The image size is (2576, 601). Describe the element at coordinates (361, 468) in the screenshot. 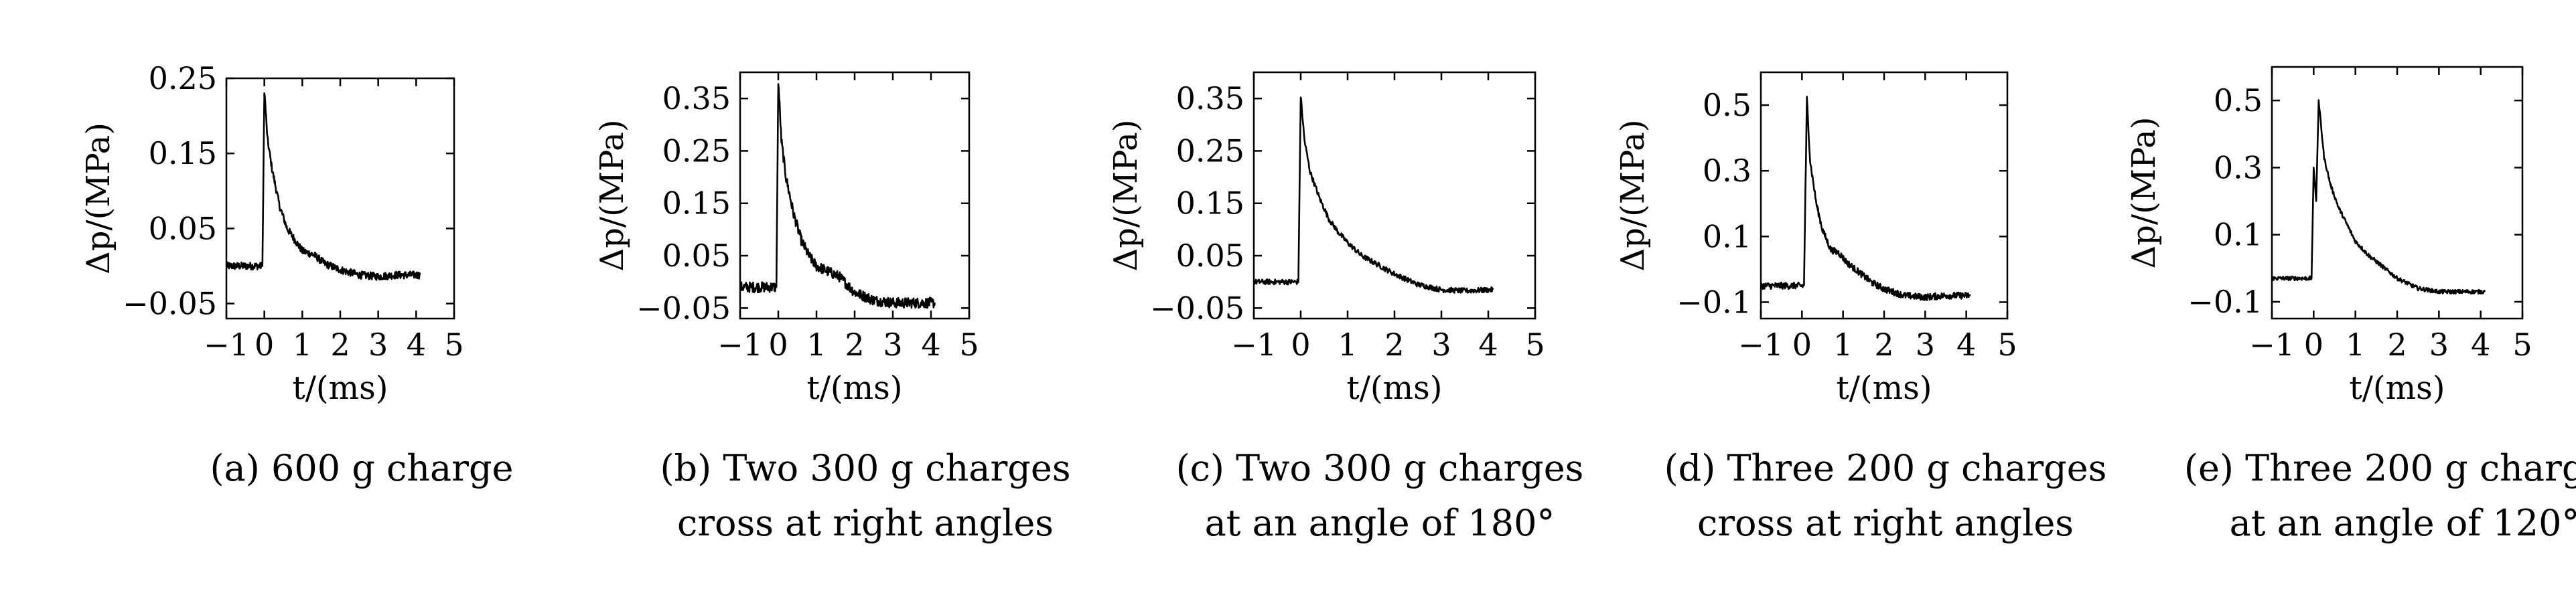

I see `panel-caption-line-1: (a) 600 g charge` at that location.